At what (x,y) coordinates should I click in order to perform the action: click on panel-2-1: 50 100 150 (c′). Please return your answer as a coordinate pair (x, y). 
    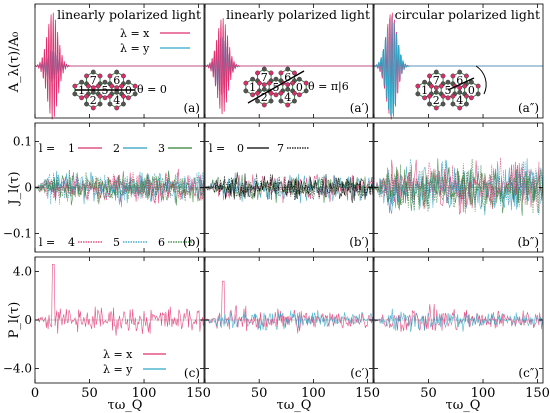
    Looking at the image, I should click on (292, 328).